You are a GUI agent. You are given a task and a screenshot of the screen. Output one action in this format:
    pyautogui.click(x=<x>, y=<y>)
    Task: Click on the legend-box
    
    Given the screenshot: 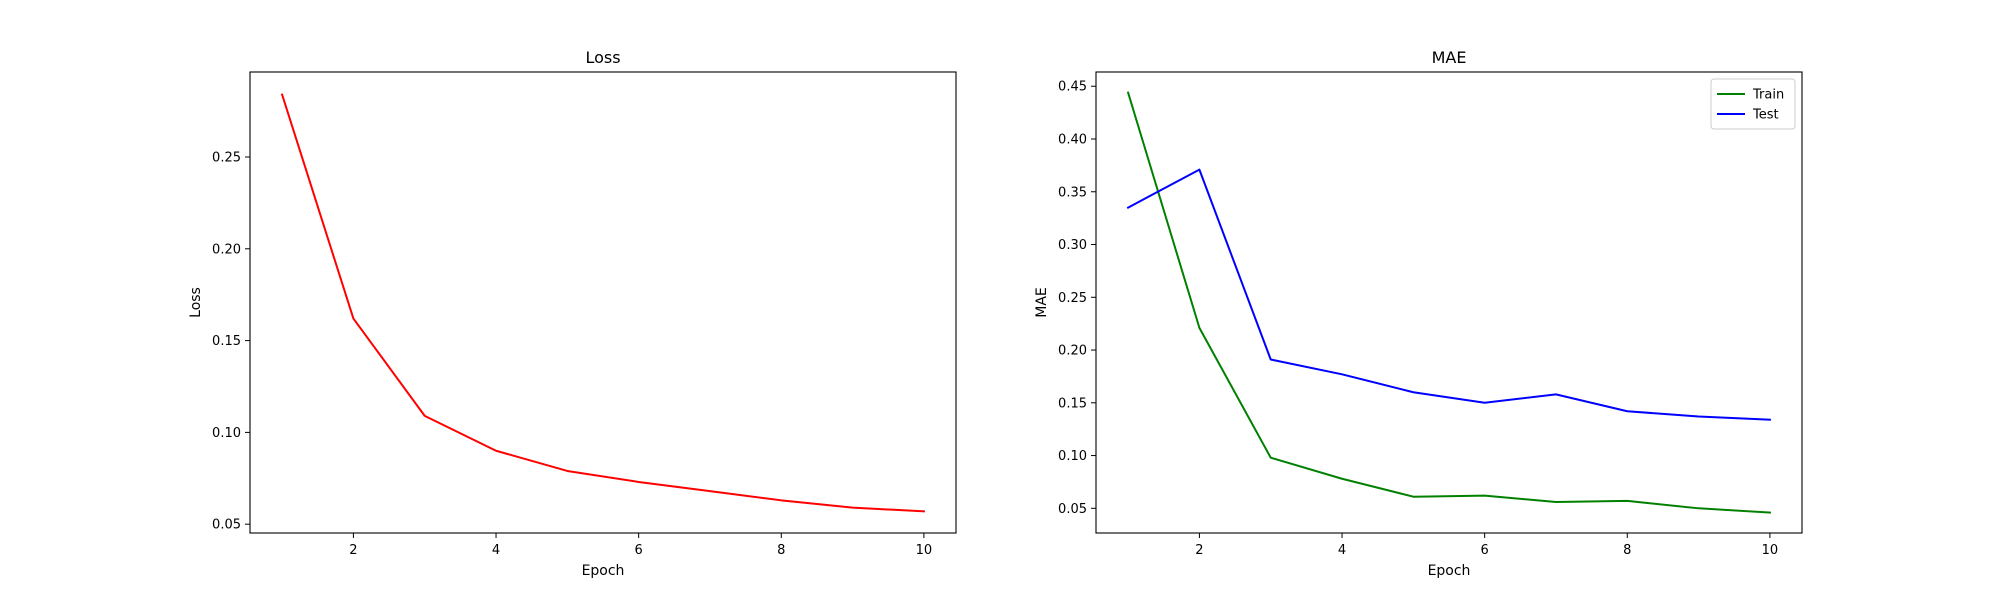 What is the action you would take?
    pyautogui.click(x=1753, y=104)
    